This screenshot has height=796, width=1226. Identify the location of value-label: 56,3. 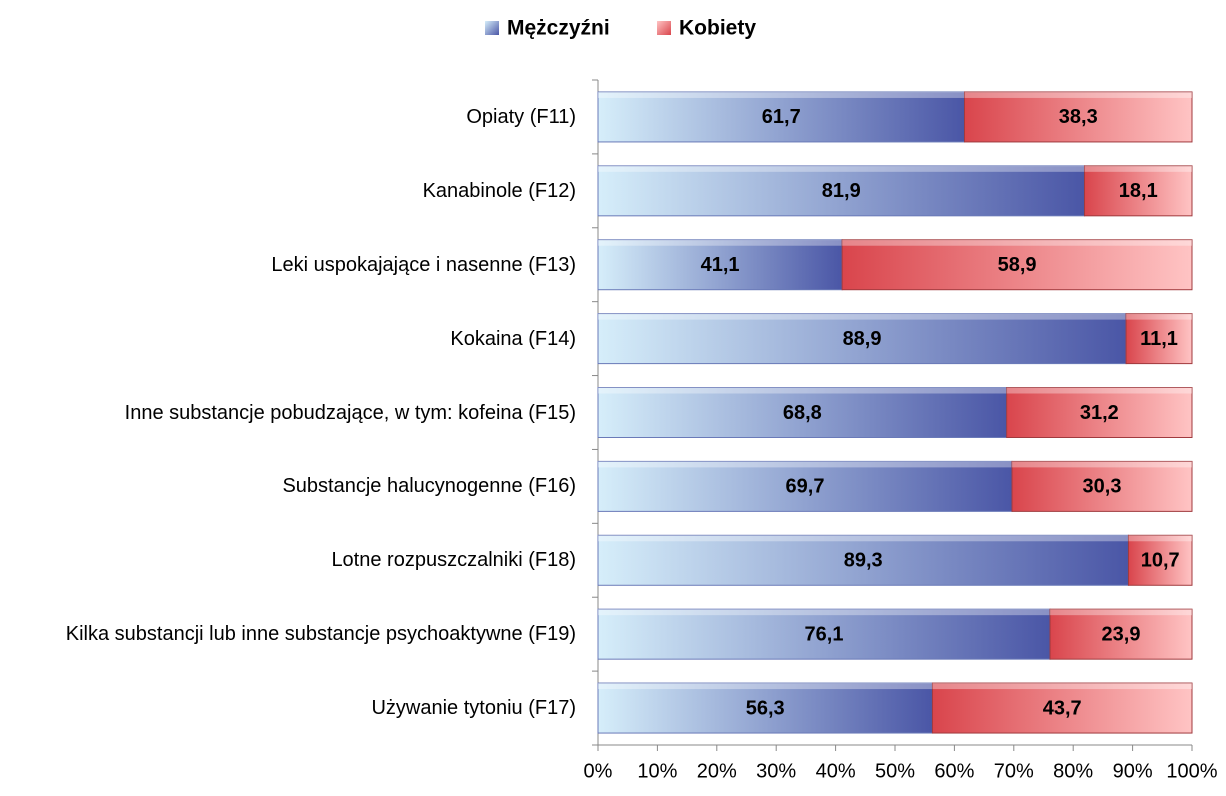
(765, 708).